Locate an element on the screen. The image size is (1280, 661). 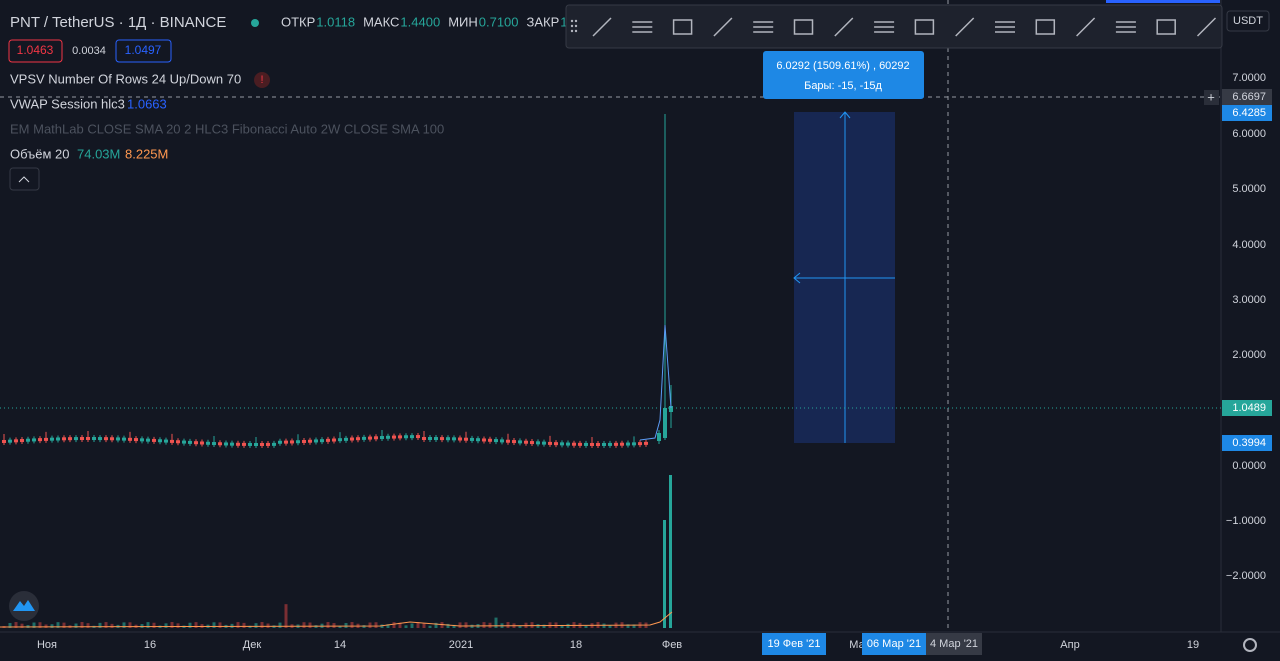
sell-button is located at coordinates (35, 51).